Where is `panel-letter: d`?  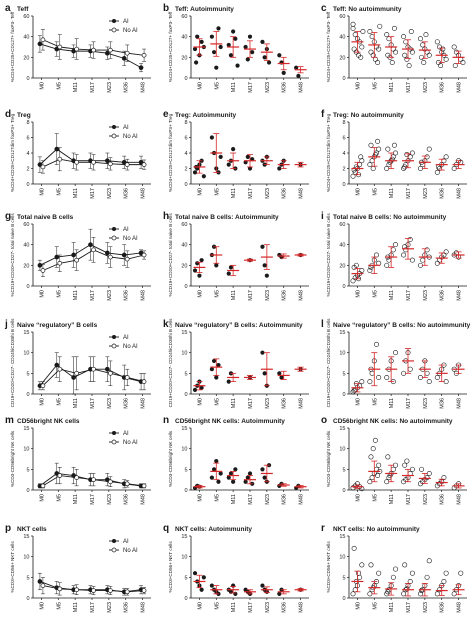 panel-letter: d is located at coordinates (8, 114).